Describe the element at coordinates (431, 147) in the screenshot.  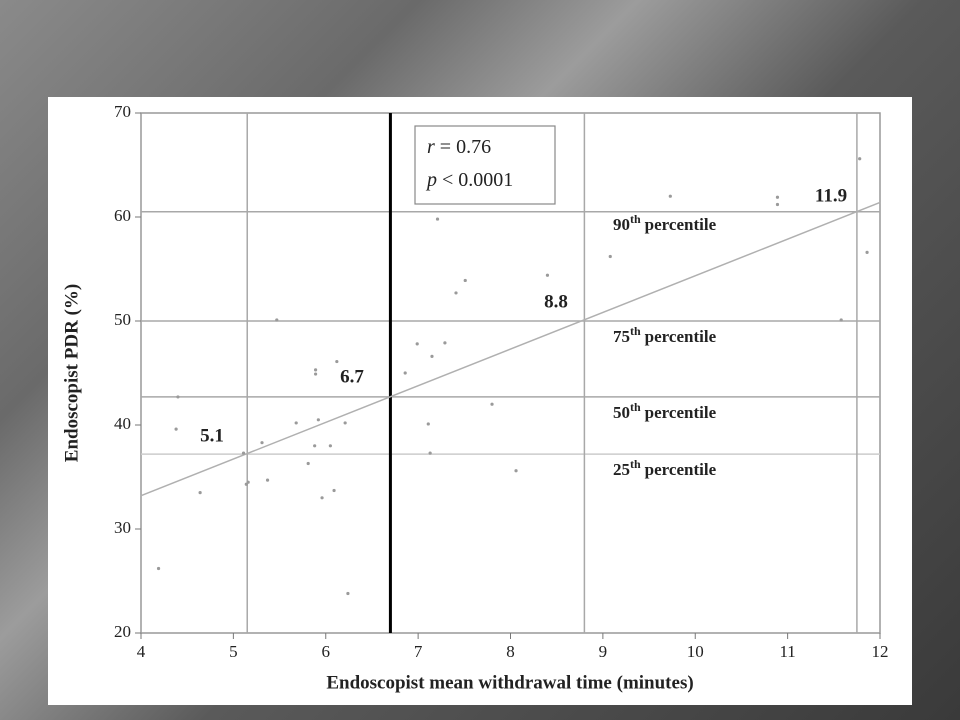
I see `stats-symbol: r` at that location.